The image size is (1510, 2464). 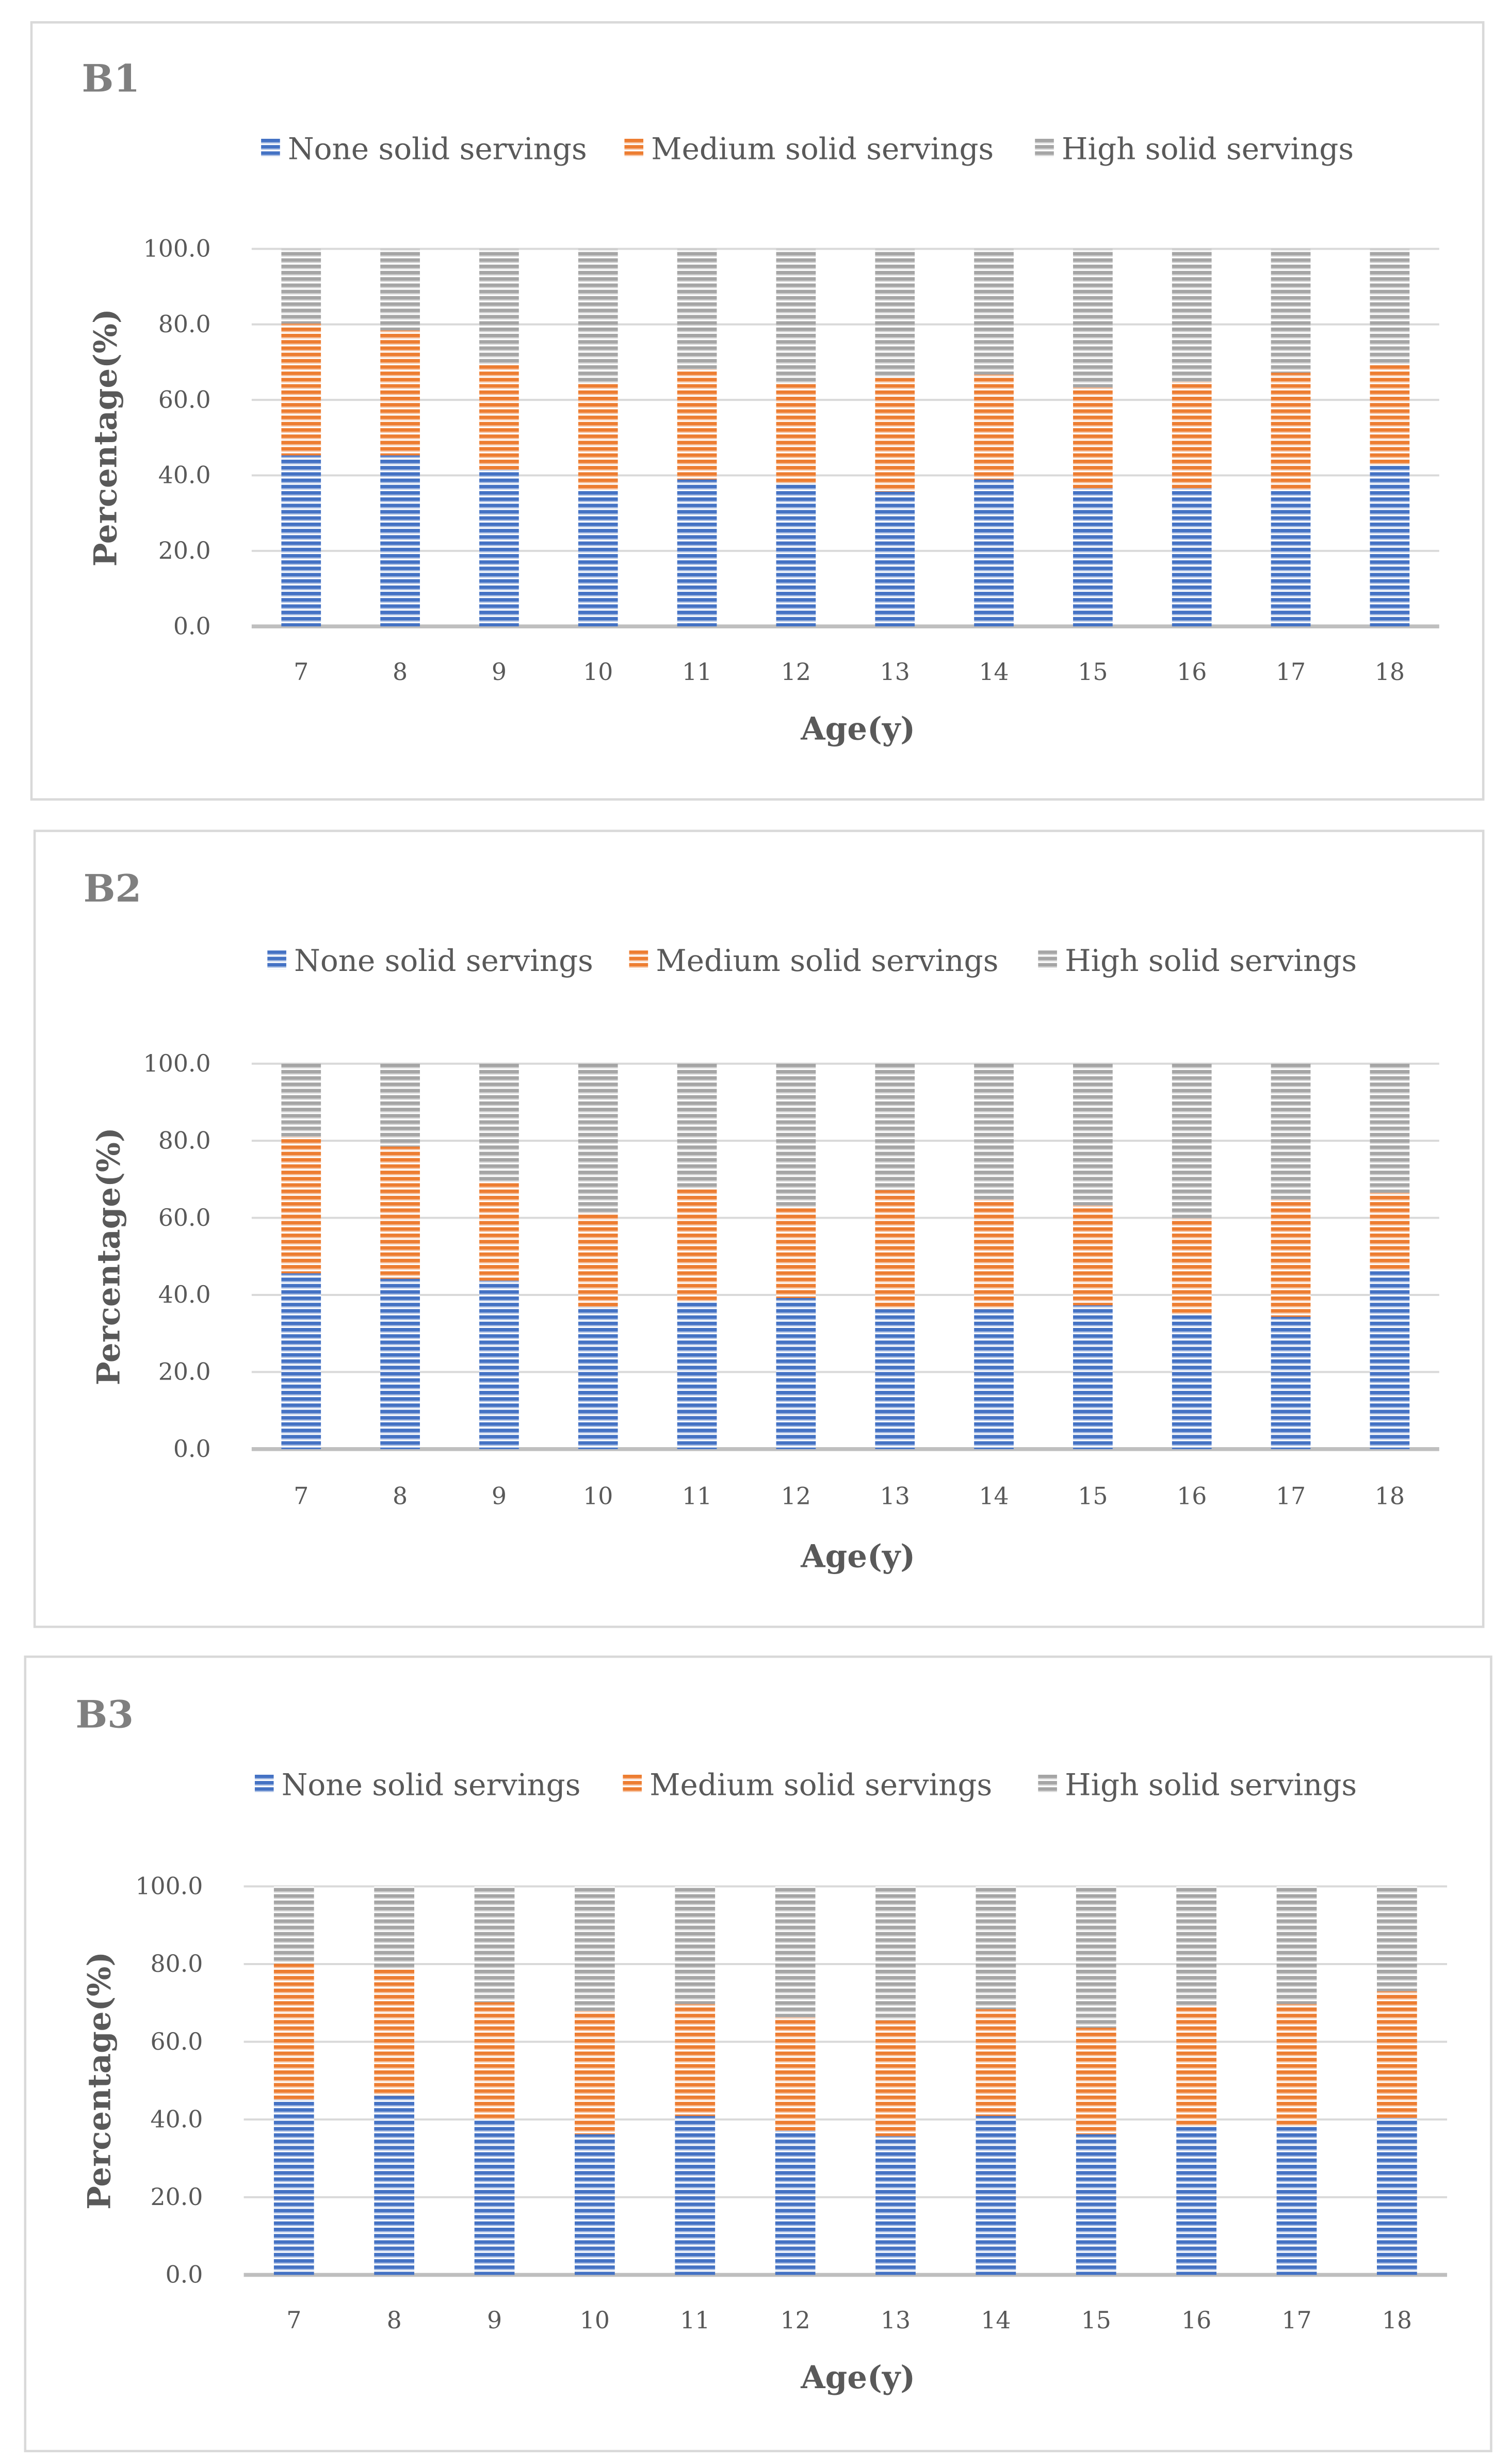 I want to click on x-tick-label: 14, so click(x=996, y=2320).